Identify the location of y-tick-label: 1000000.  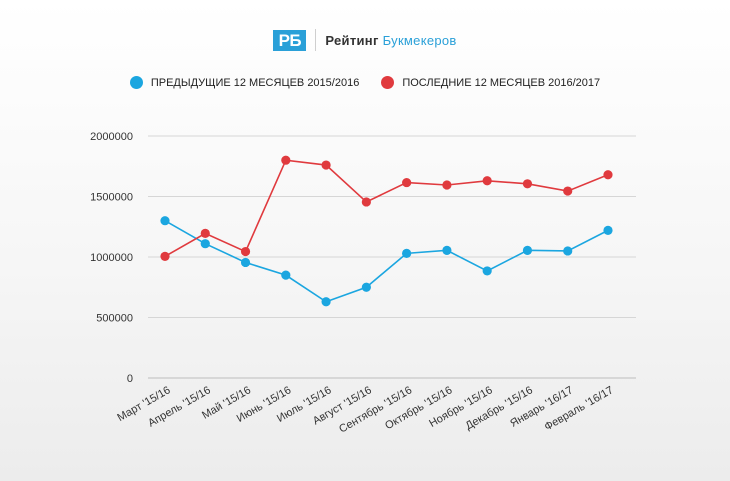
(111, 258).